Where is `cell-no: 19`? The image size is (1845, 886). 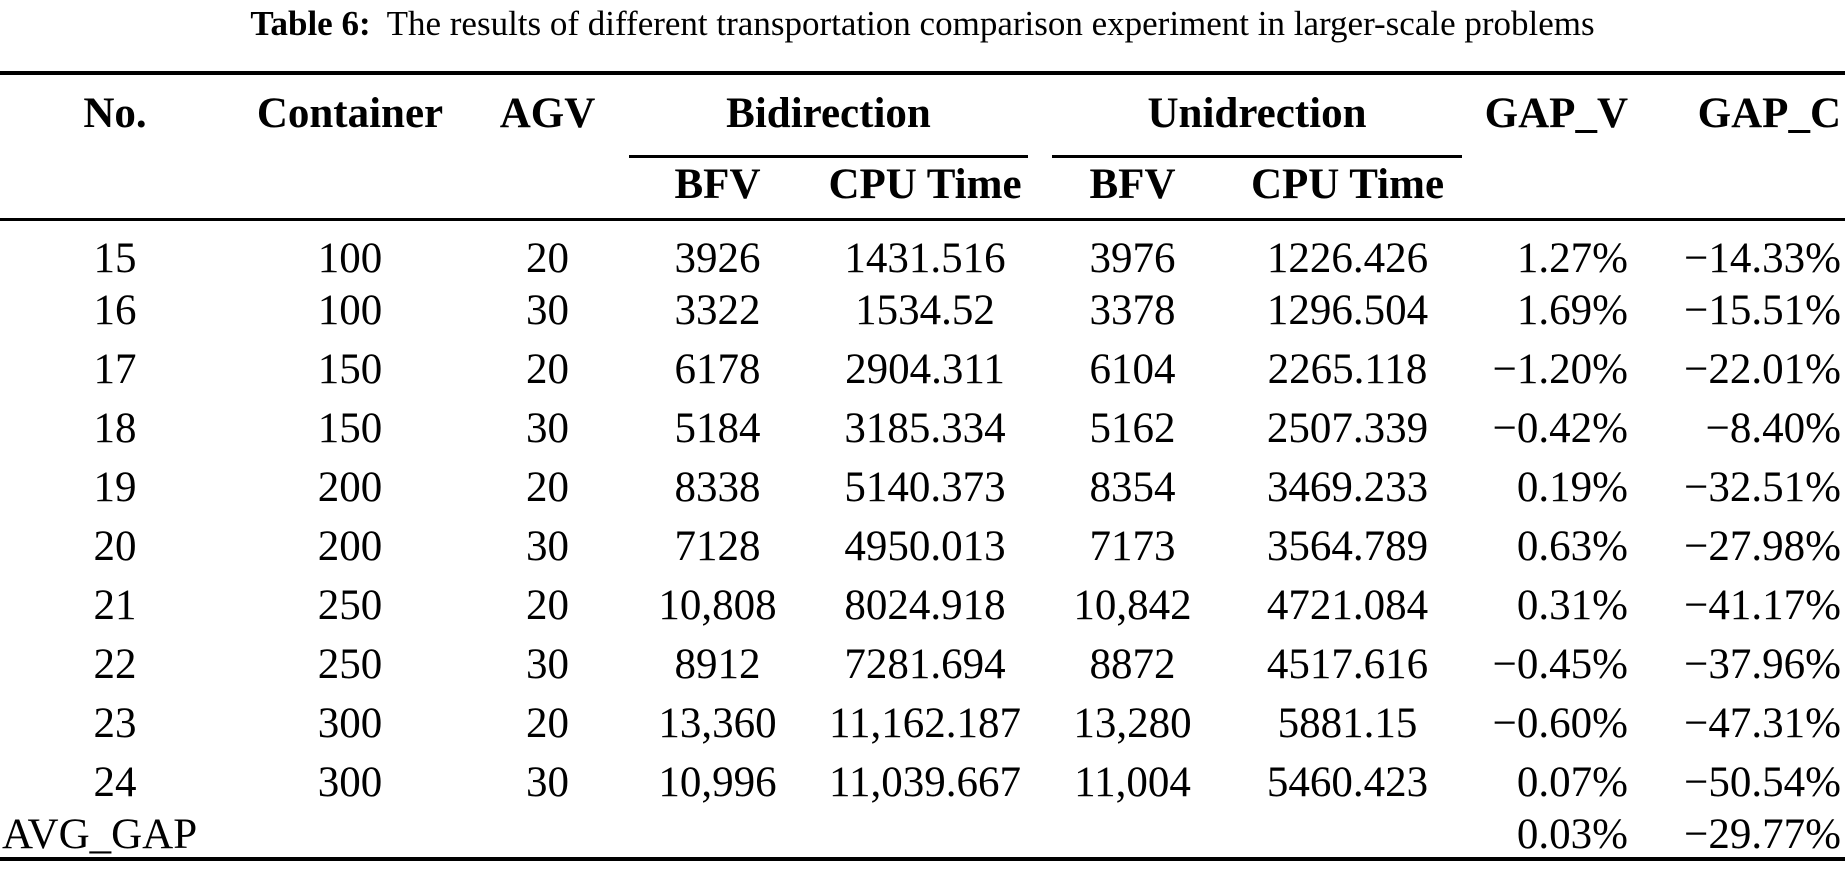
cell-no: 19 is located at coordinates (115, 487).